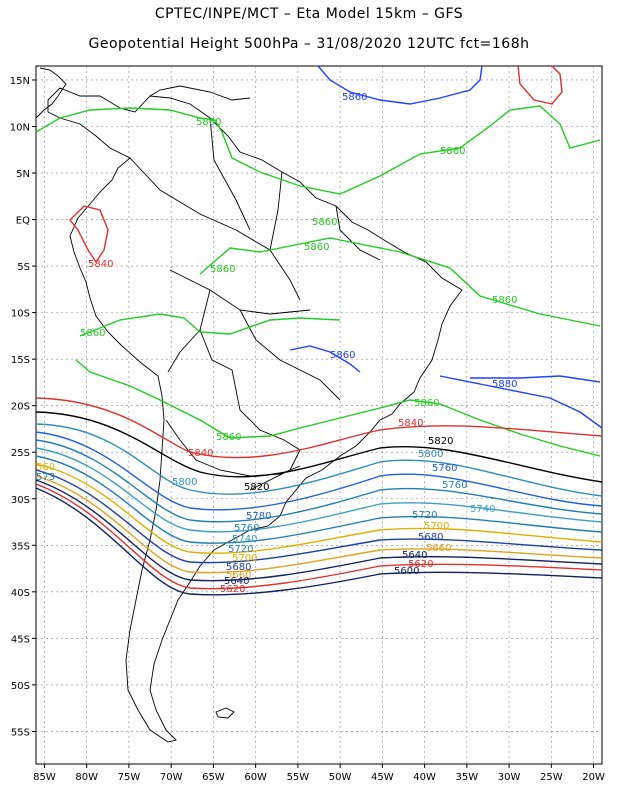 The width and height of the screenshot is (618, 800). Describe the element at coordinates (51, 93) in the screenshot. I see `coastline-central-america` at that location.